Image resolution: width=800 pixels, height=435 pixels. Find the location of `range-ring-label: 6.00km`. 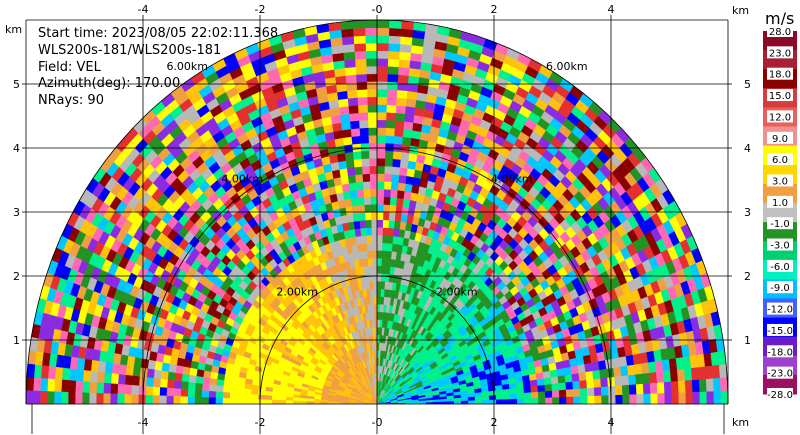

range-ring-label: 6.00km is located at coordinates (187, 66).